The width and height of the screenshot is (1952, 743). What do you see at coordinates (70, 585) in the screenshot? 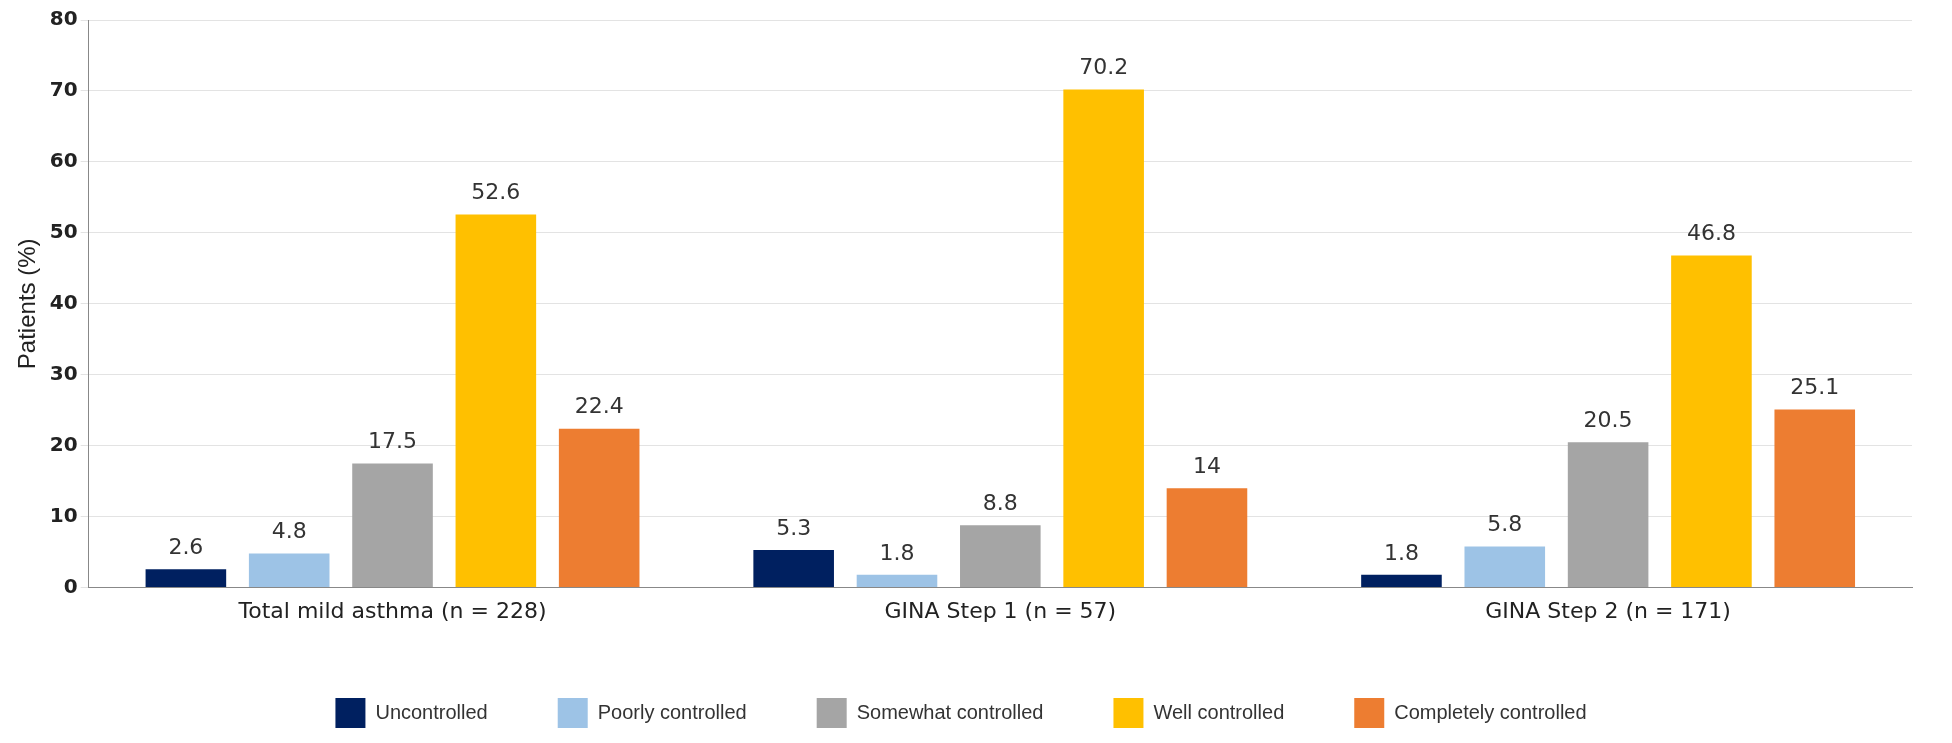
I see `y-tick-label: 0` at bounding box center [70, 585].